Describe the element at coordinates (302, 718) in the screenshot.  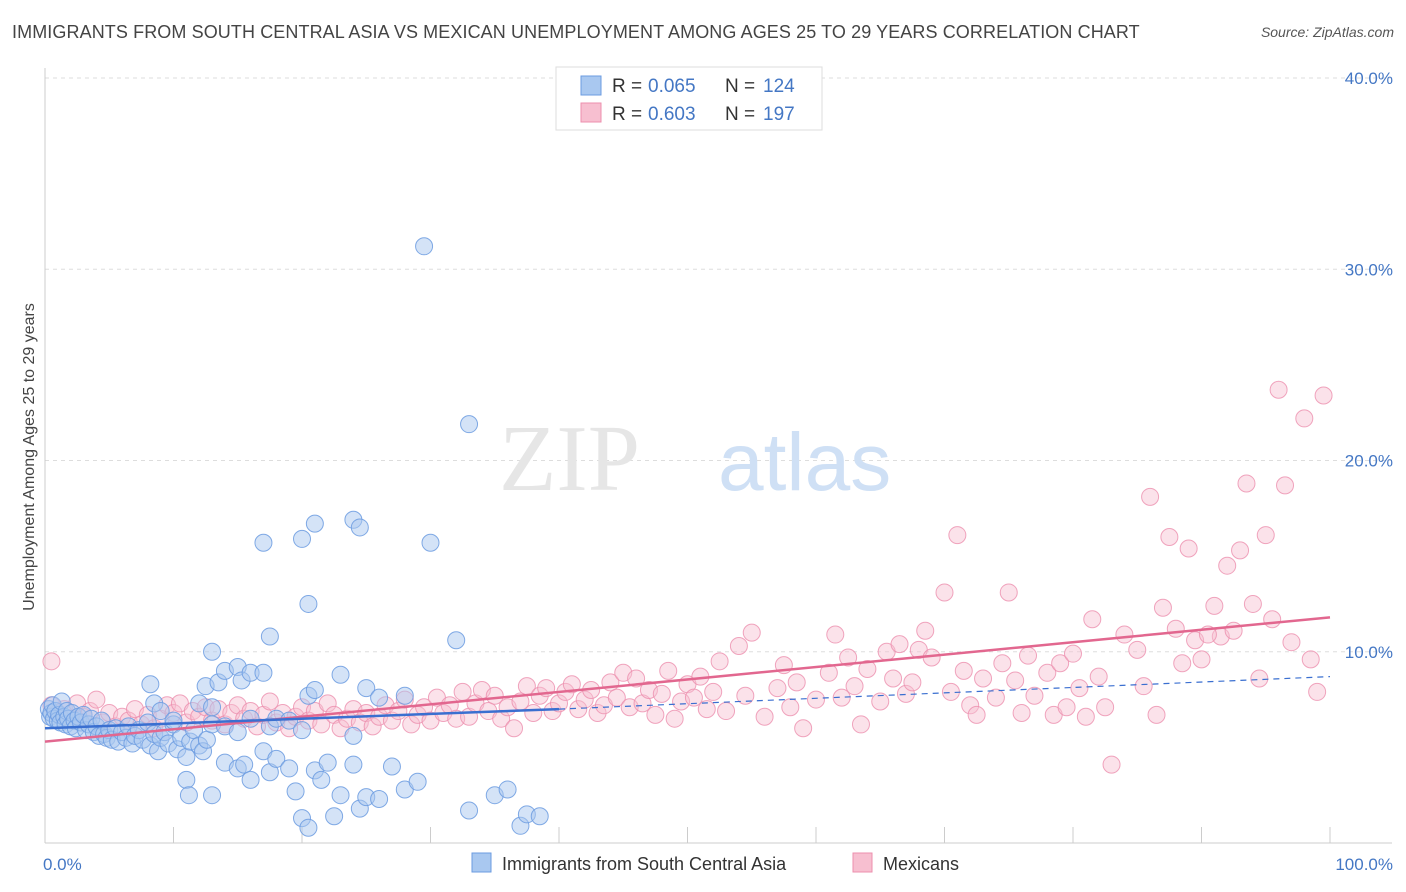
I see `trend-line-south-central-asia` at that location.